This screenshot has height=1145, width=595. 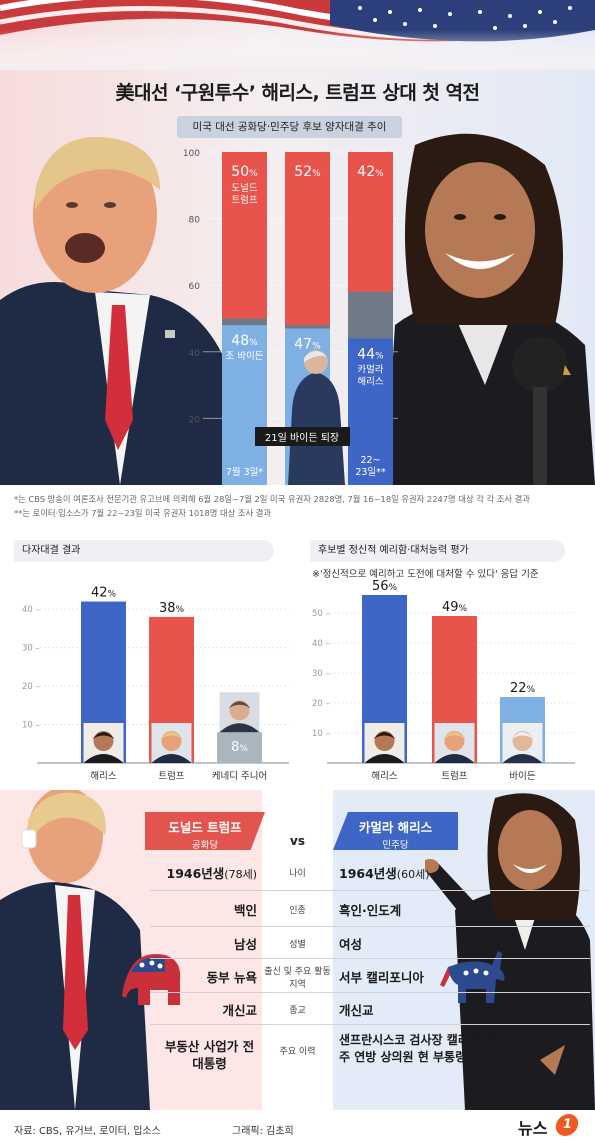 What do you see at coordinates (205, 845) in the screenshot?
I see `trump-party: 공화당` at bounding box center [205, 845].